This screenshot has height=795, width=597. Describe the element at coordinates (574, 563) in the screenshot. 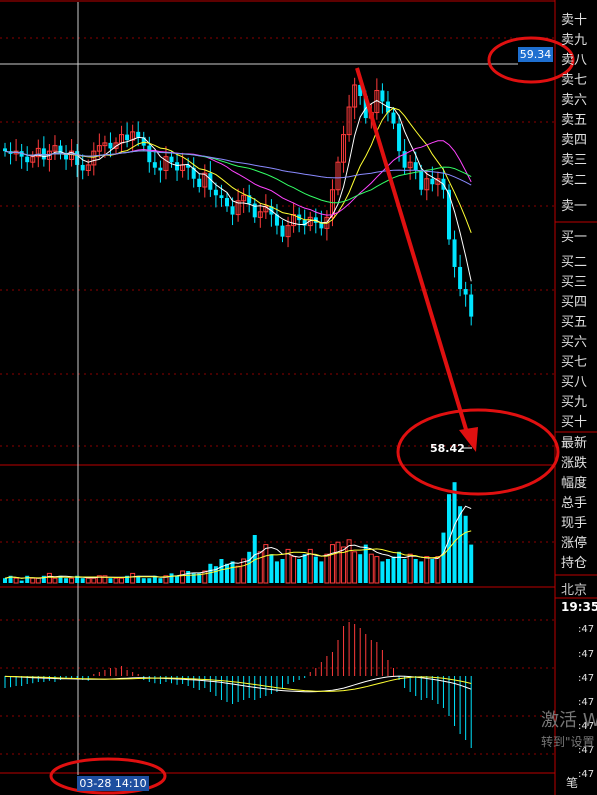

I see `quote-field-label: 持仓` at that location.